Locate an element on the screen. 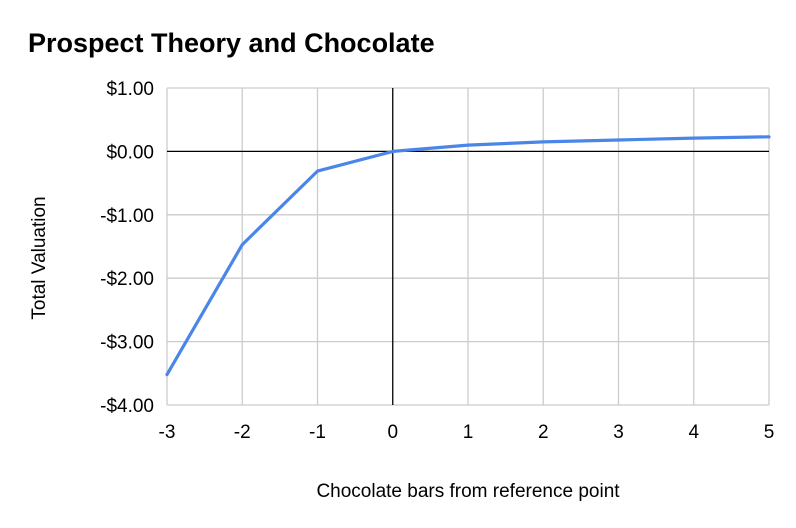 The width and height of the screenshot is (796, 528). x-tick-label: 0 is located at coordinates (392, 432).